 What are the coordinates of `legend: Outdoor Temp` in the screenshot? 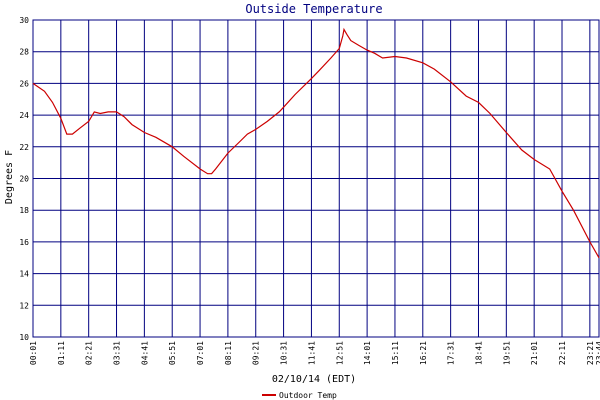 It's located at (299, 395).